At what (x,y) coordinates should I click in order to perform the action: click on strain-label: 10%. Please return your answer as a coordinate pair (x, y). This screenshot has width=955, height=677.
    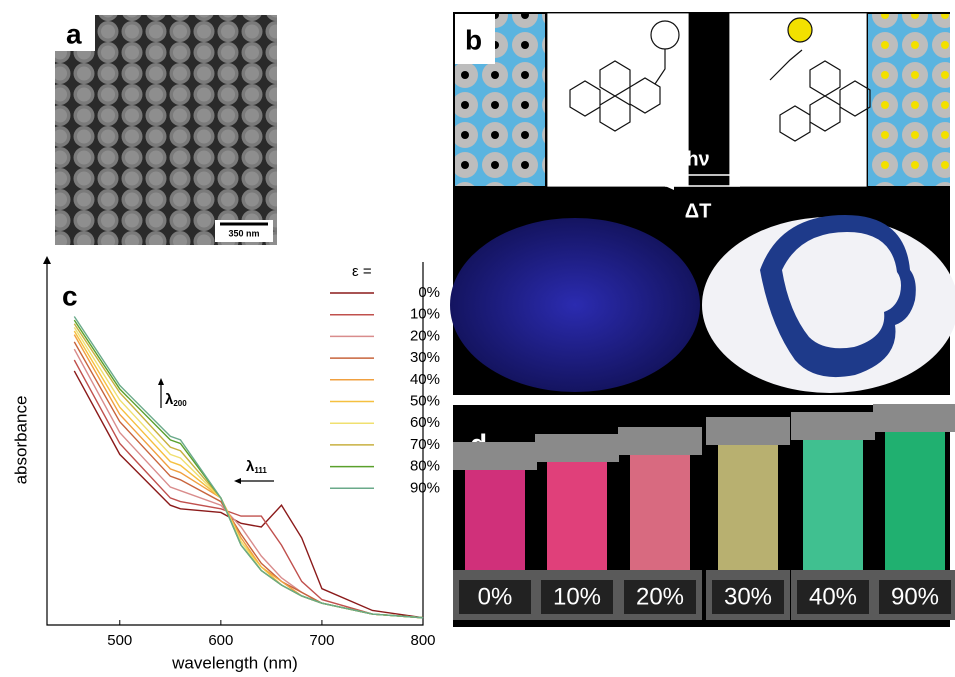
    Looking at the image, I should click on (577, 596).